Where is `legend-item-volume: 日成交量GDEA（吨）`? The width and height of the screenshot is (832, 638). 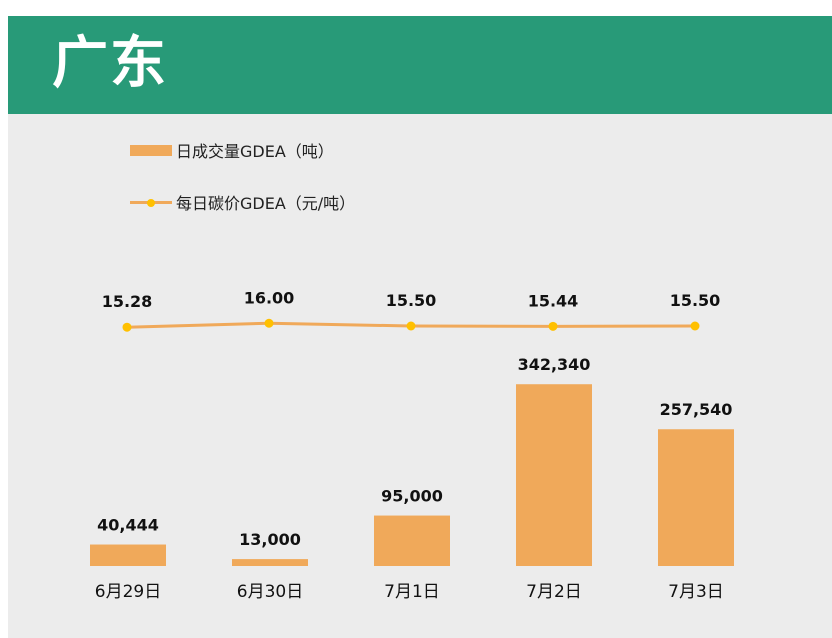
legend-item-volume: 日成交量GDEA（吨） is located at coordinates (232, 150).